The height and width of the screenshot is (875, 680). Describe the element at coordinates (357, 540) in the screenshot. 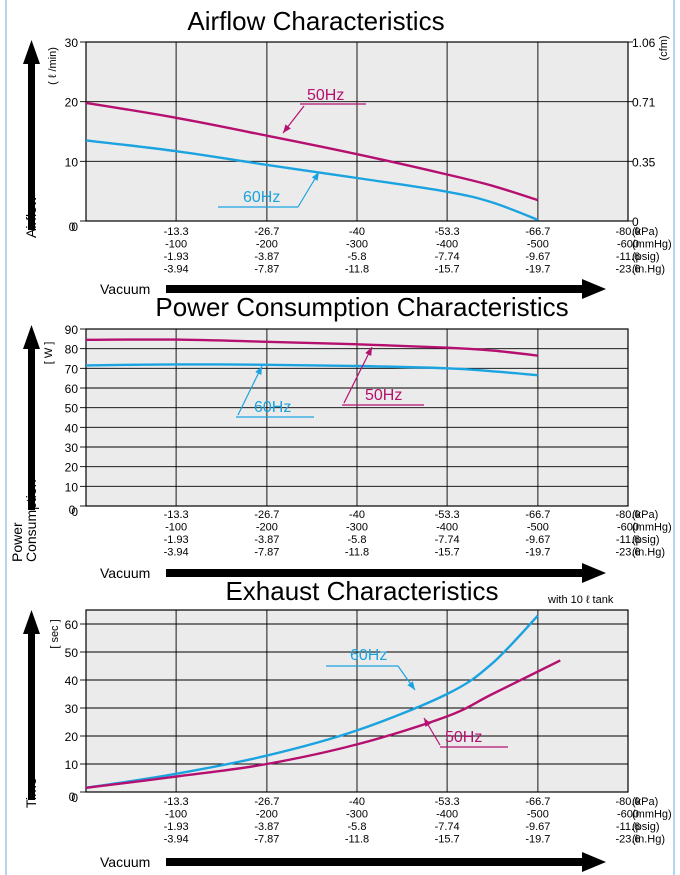

I see `x-tick-label-psig: -5.8` at that location.